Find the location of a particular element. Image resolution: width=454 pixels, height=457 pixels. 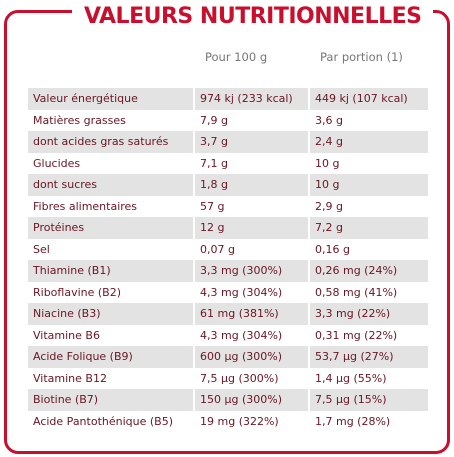

table-row: Vitamine B12 7,5 µg (300%) 1,4 µg (55%) is located at coordinates (228, 378).